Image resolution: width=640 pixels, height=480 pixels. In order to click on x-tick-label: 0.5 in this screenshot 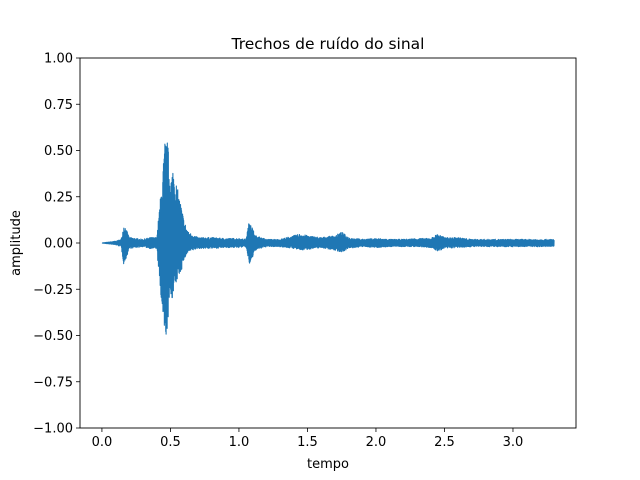, I will do `click(170, 442)`.